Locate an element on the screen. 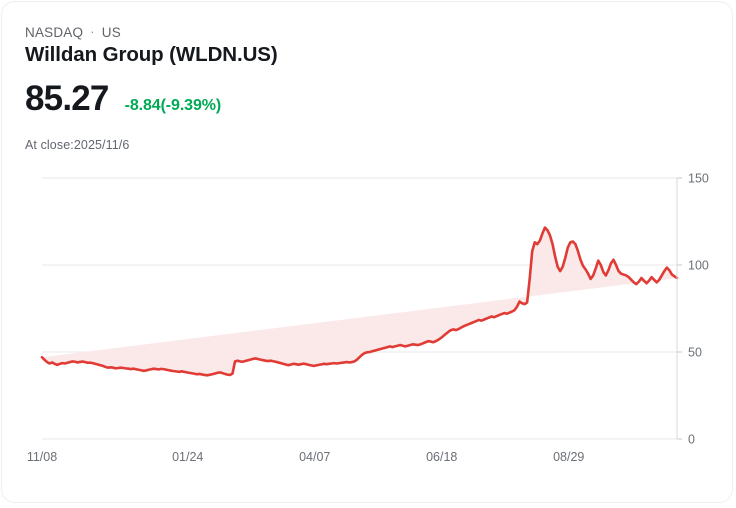 This screenshot has width=736, height=508. y-axis-tick-label: 50 is located at coordinates (695, 353).